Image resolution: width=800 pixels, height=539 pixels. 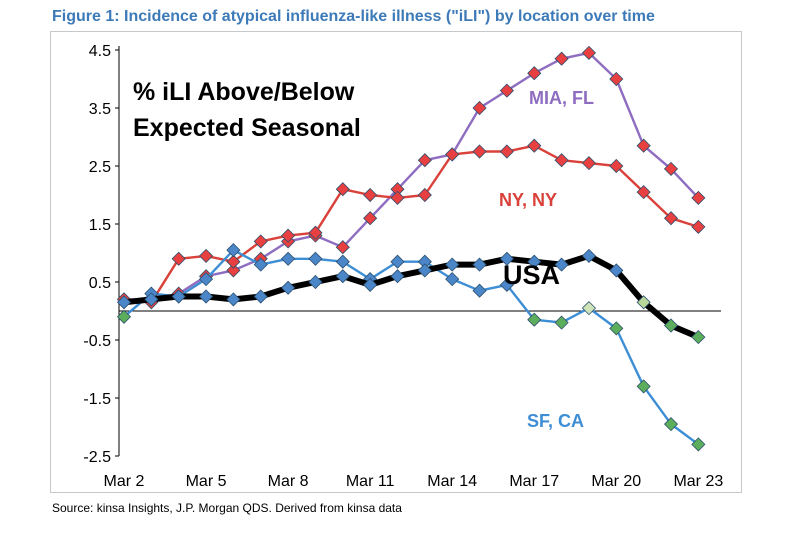 What do you see at coordinates (531, 275) in the screenshot?
I see `series-label-usa: USA` at bounding box center [531, 275].